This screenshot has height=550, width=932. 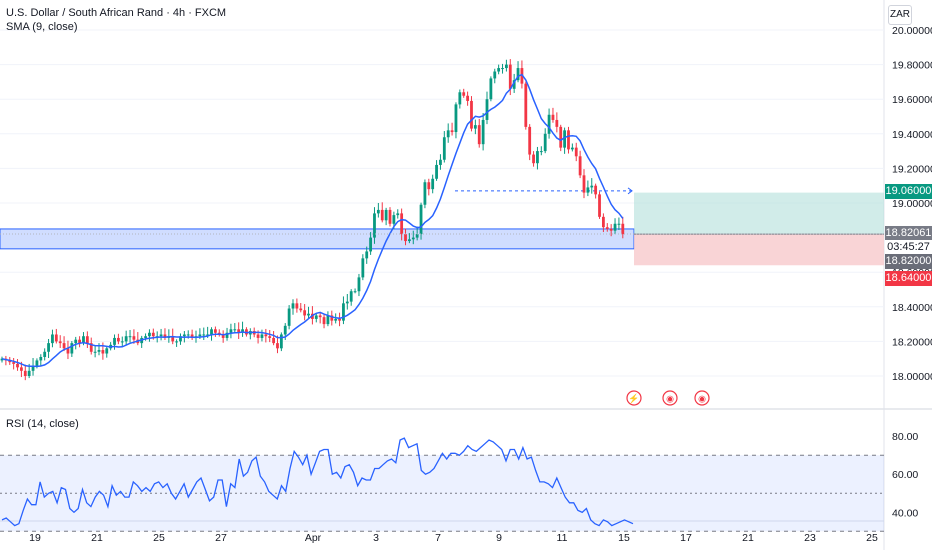 What do you see at coordinates (670, 399) in the screenshot?
I see `event-icon-glyph: ◉` at bounding box center [670, 399].